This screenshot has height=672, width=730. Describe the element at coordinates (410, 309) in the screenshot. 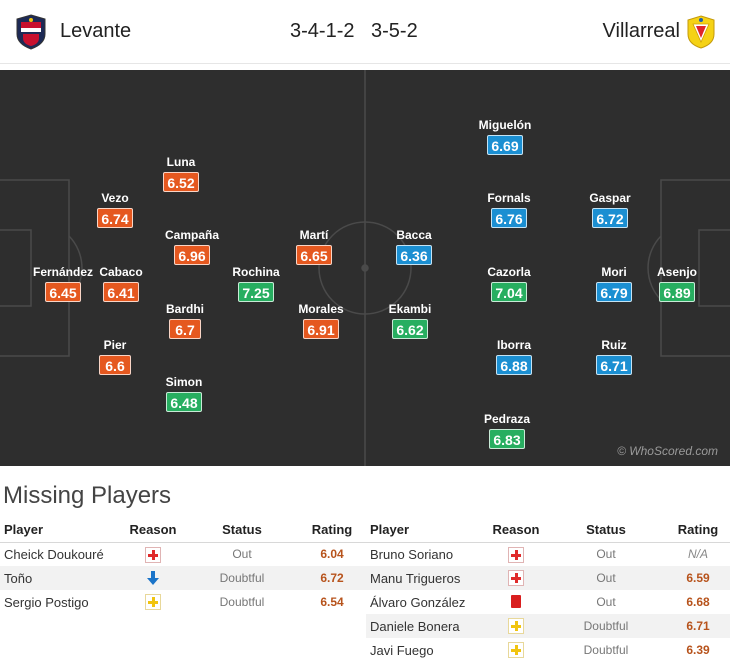

I see `player-name: Ekambi` at that location.